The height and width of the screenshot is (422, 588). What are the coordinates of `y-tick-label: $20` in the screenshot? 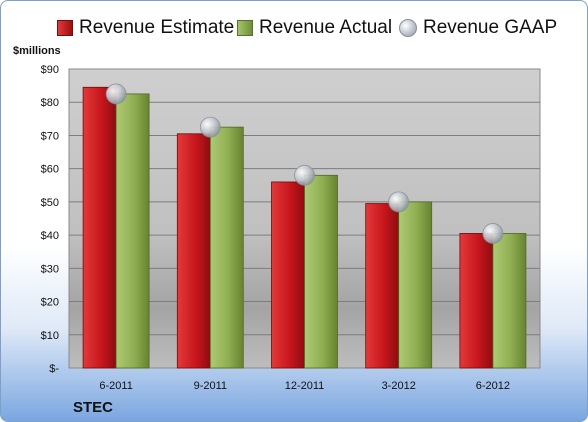 It's located at (50, 303).